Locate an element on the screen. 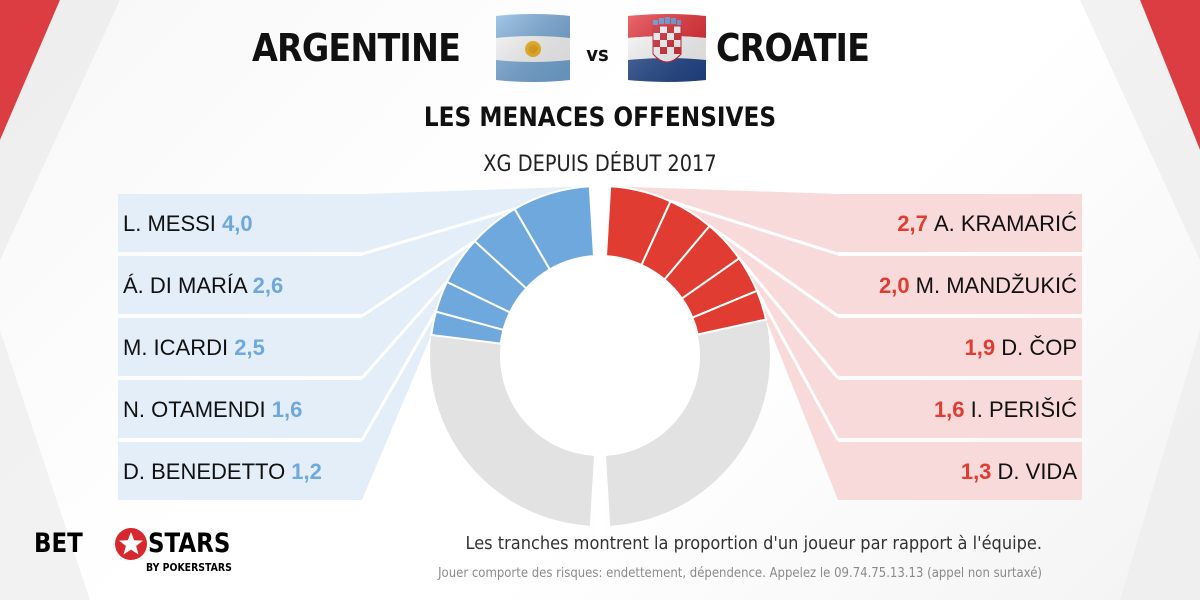  player-xg-value: 2,0 is located at coordinates (897, 285).